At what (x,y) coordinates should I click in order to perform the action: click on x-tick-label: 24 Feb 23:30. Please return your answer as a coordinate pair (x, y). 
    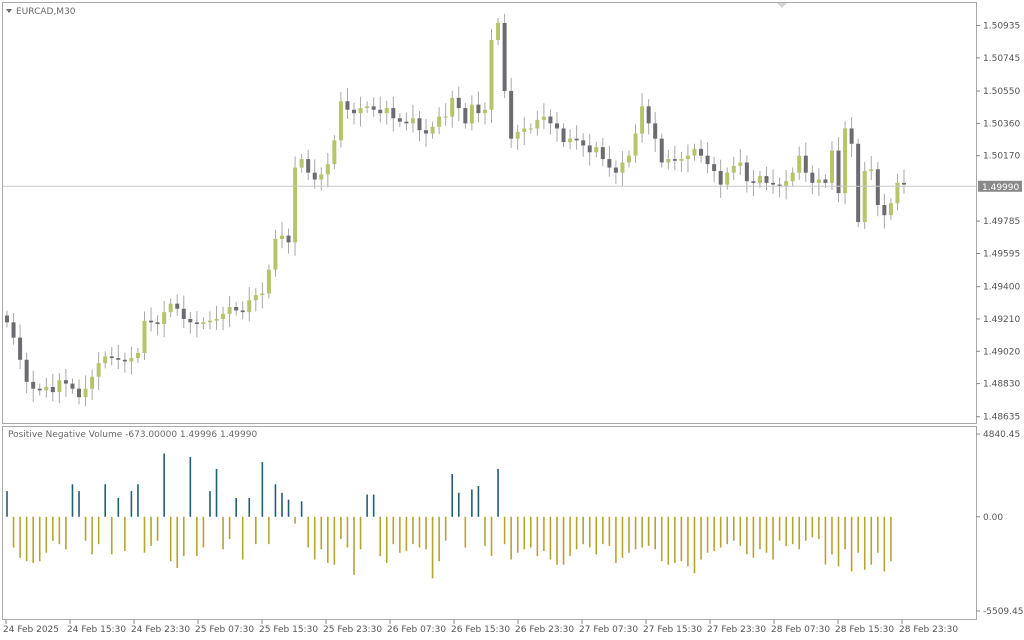
    Looking at the image, I should click on (160, 630).